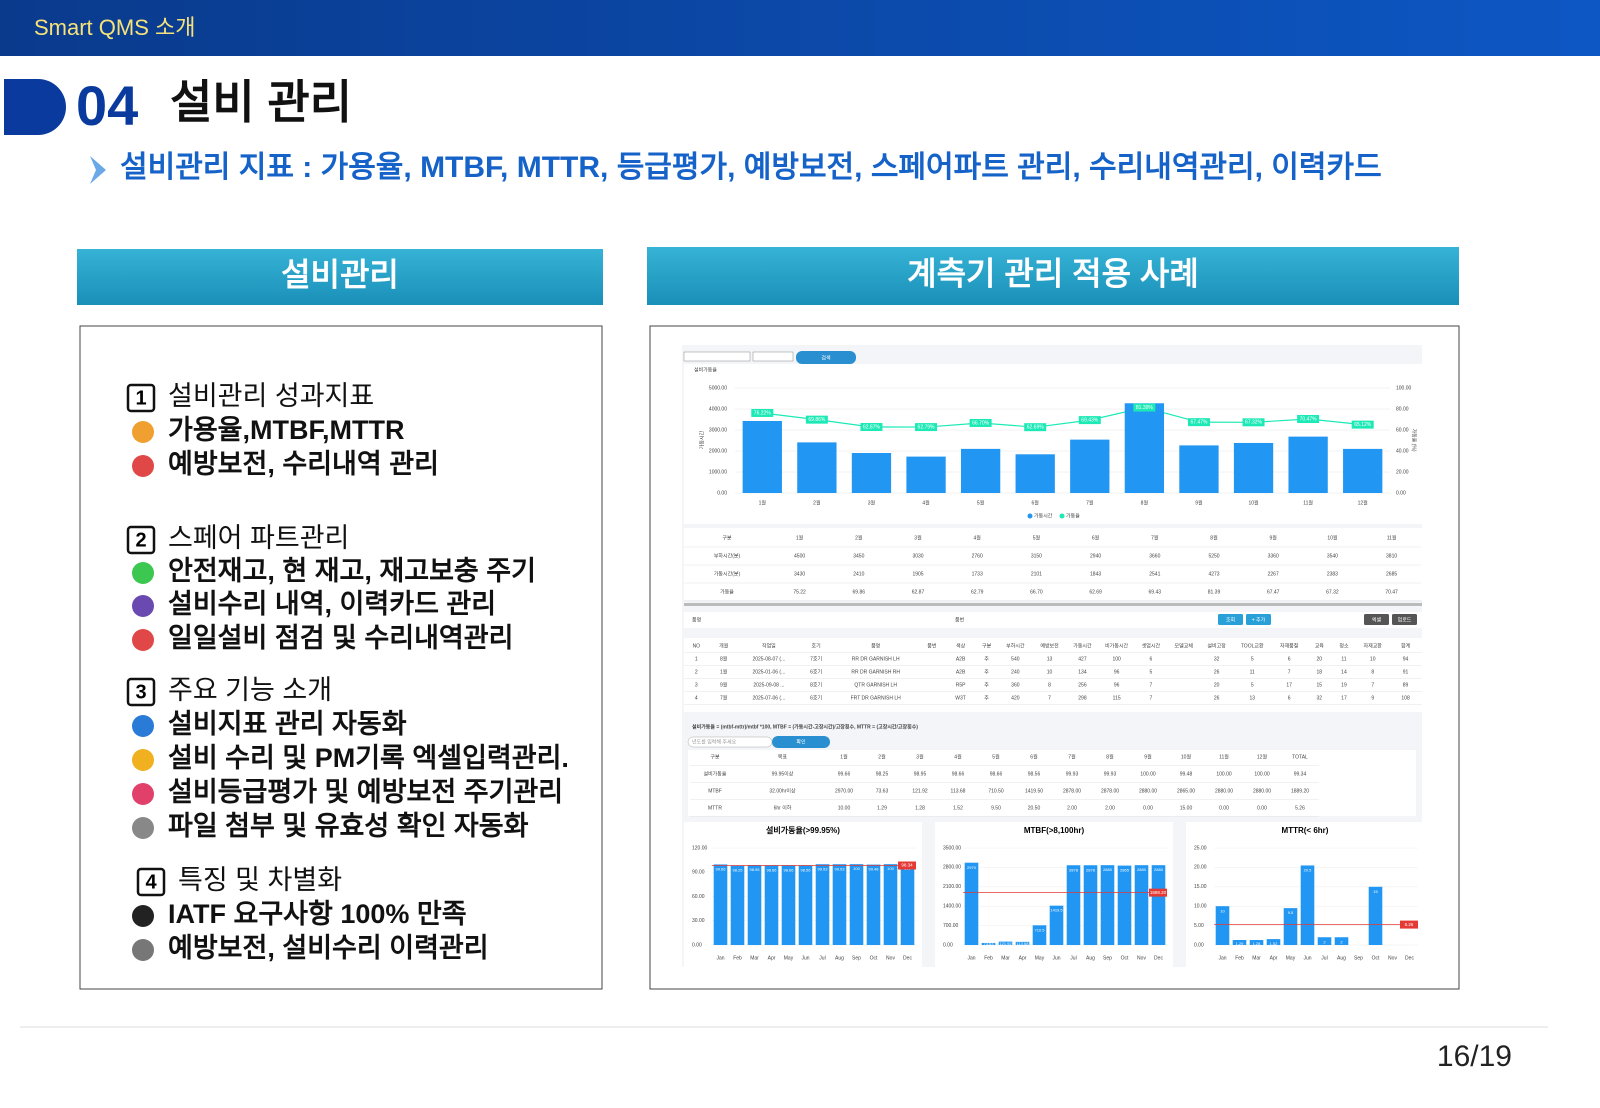  Describe the element at coordinates (332, 604) in the screenshot. I see `group-item: 설비수리 내역, 이력카드 관리` at that location.